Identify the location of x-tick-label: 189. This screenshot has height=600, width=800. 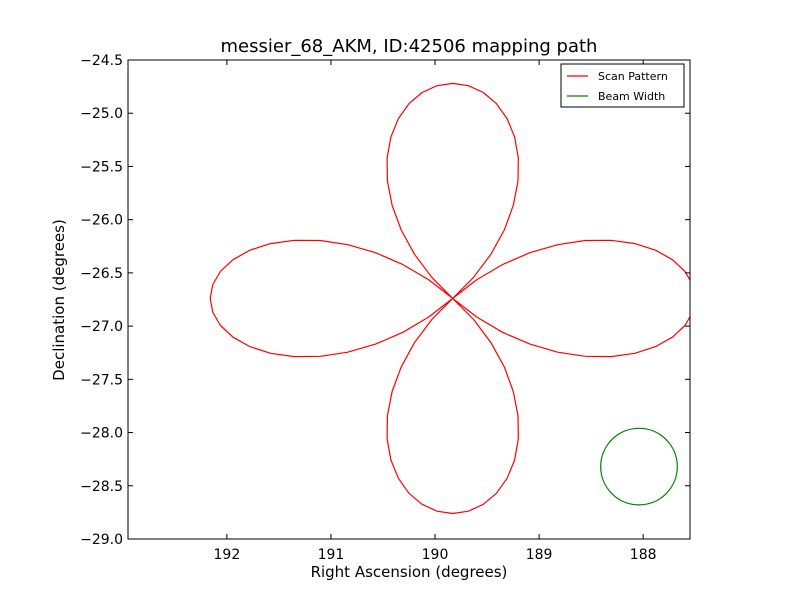
(539, 555).